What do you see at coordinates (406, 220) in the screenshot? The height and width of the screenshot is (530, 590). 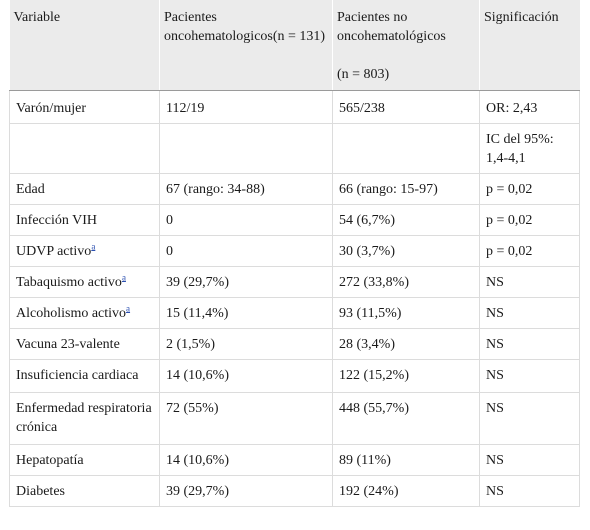 I see `cell-no-onco: 54 (6,7%)` at bounding box center [406, 220].